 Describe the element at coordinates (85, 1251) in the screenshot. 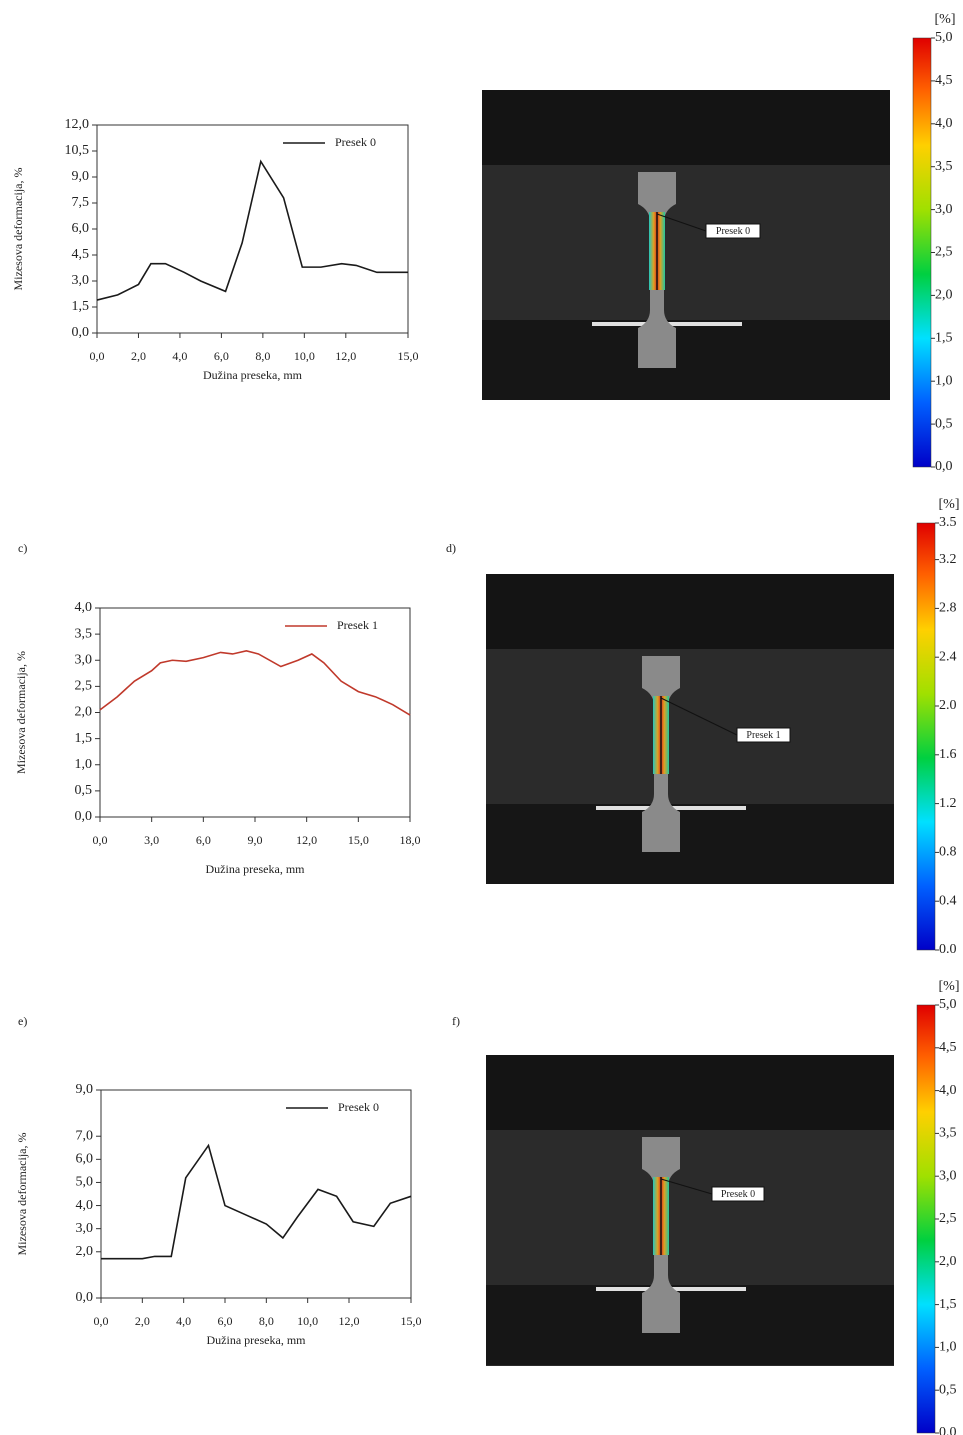

I see `y-tick-label: 2,0` at that location.